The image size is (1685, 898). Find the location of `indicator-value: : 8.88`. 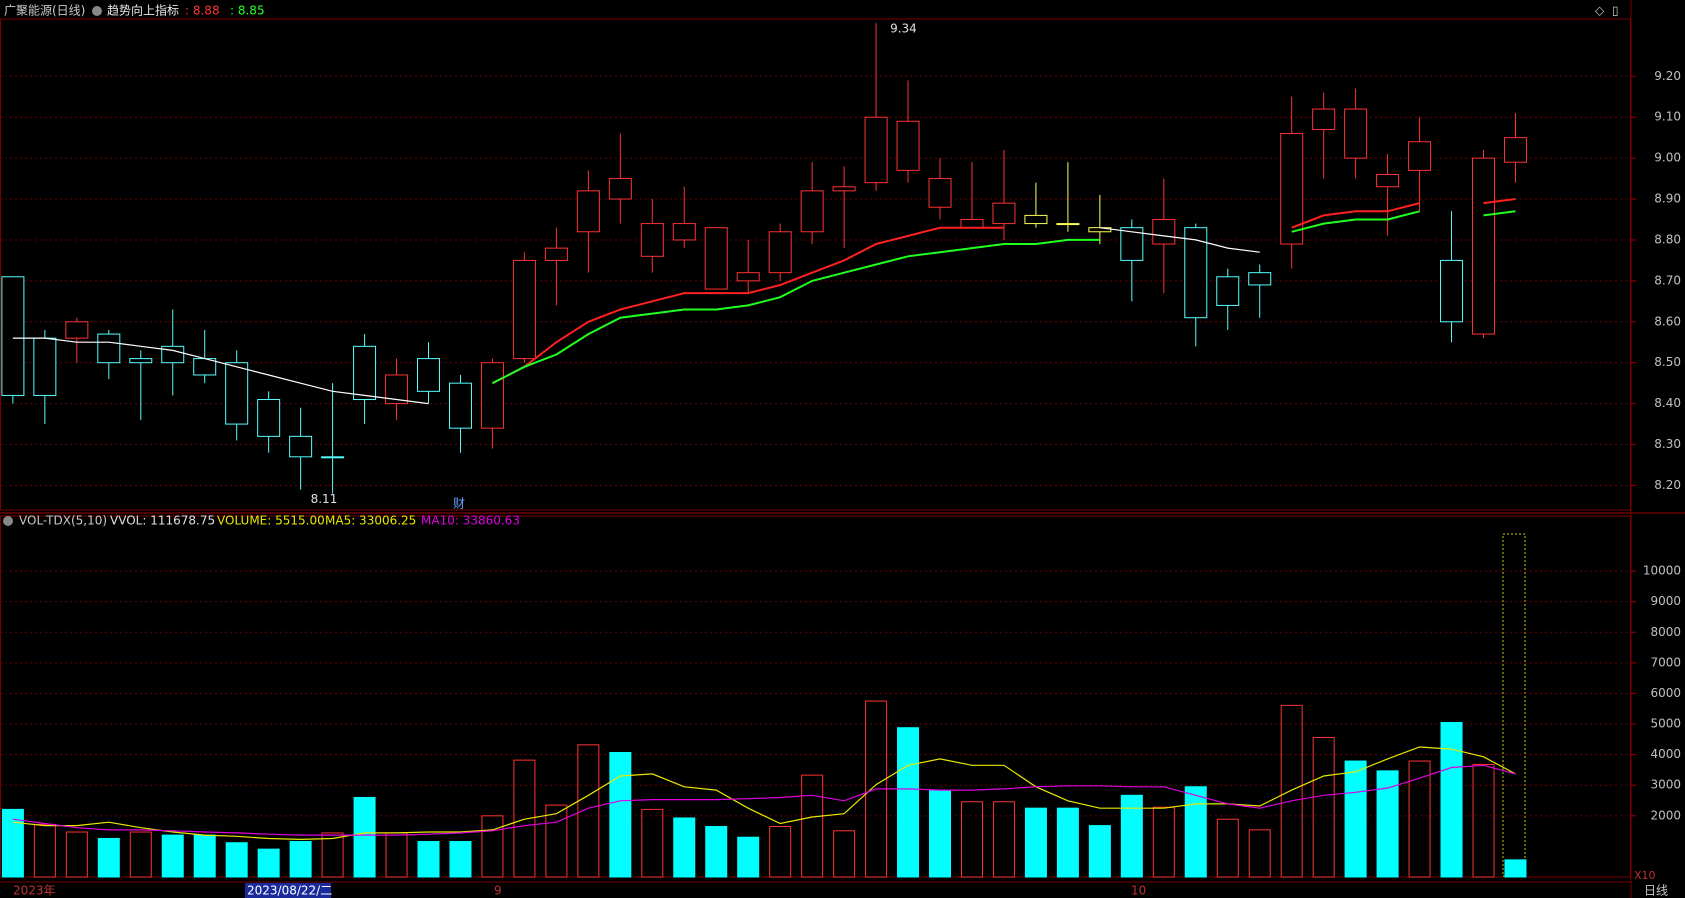

indicator-value: : 8.88 is located at coordinates (202, 11).